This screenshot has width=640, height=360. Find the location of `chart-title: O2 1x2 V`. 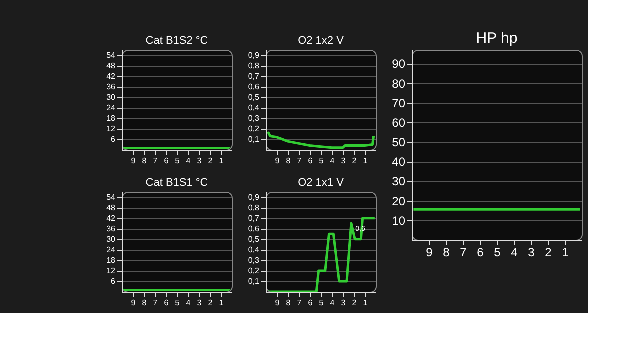

chart-title: O2 1x2 V is located at coordinates (321, 41).